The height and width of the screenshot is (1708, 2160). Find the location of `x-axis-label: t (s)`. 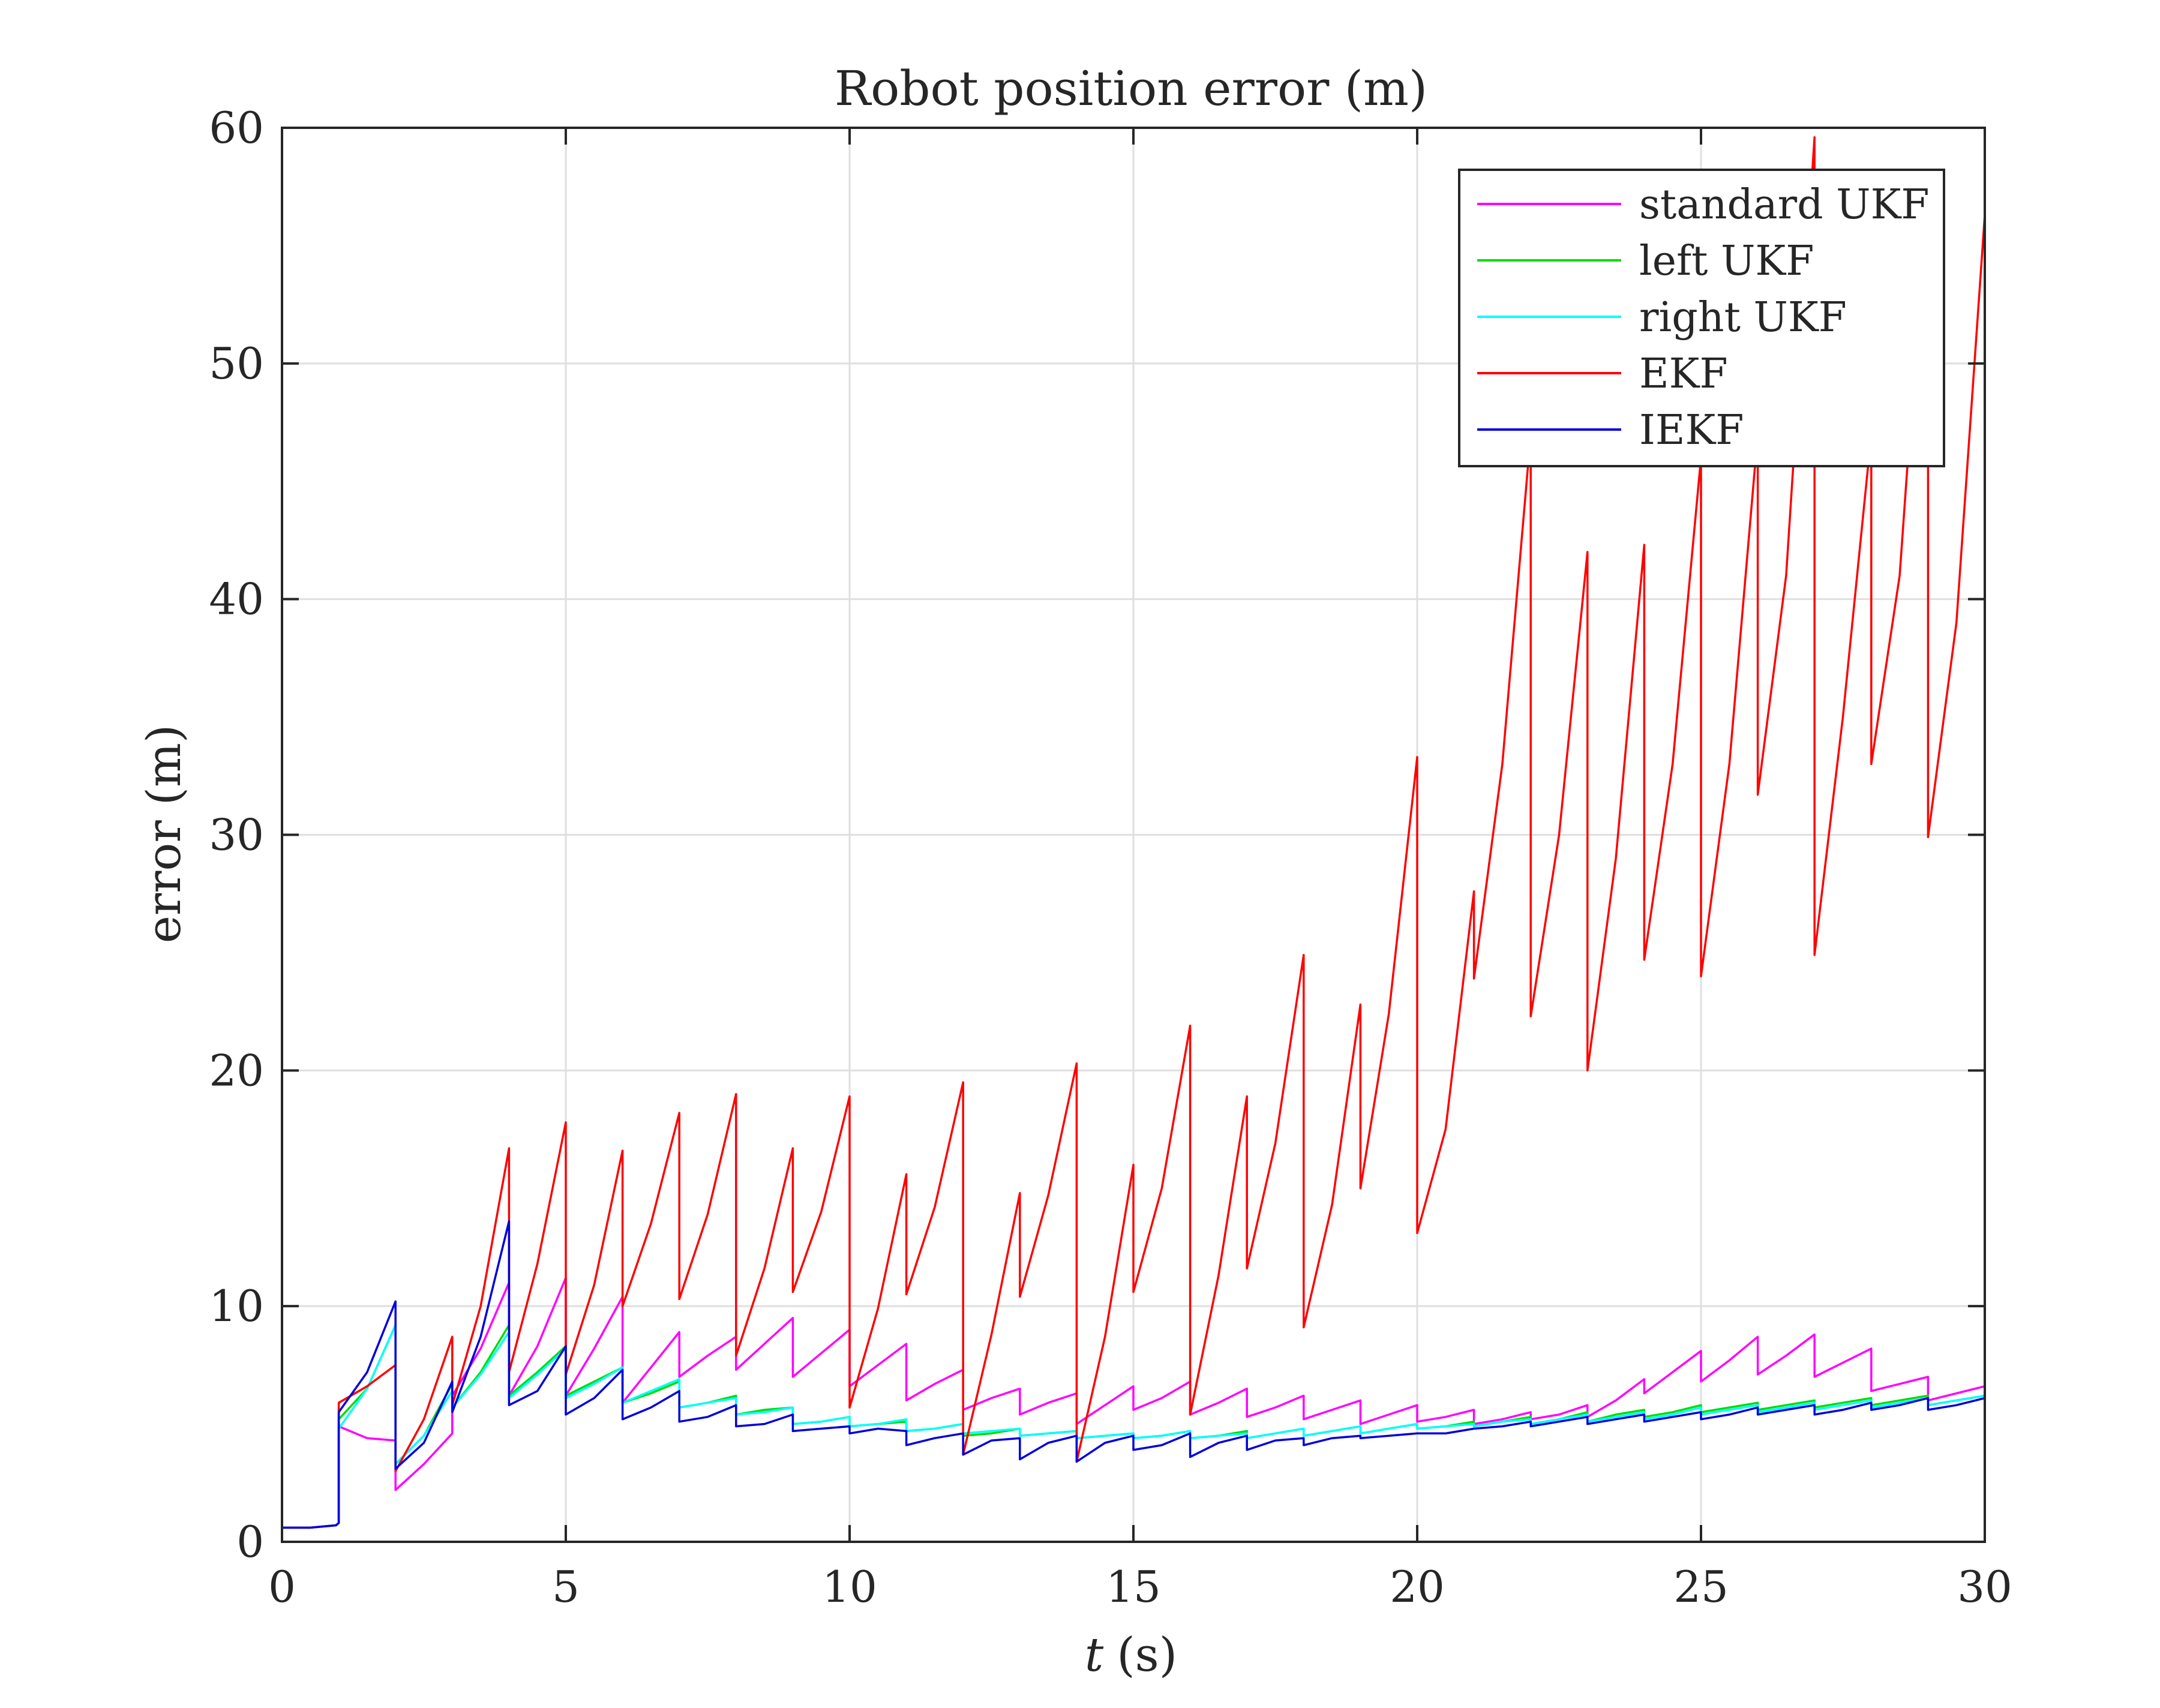

x-axis-label: t (s) is located at coordinates (1131, 1655).